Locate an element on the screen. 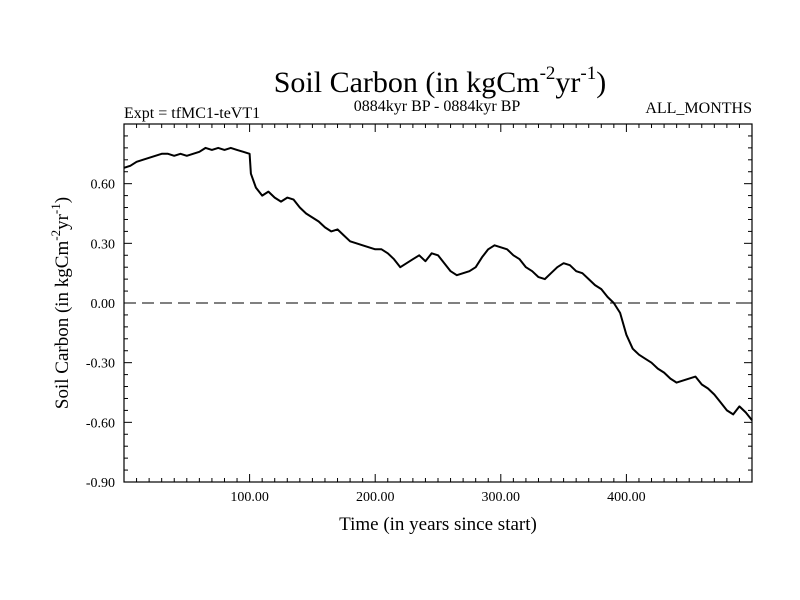  subtitle-experiment: Expt = tfMC1-teVT1 is located at coordinates (192, 113).